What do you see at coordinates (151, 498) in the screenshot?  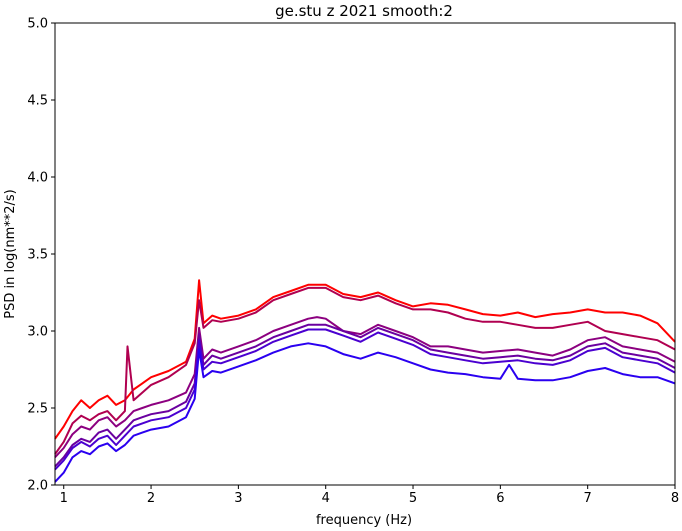 I see `x-tick-label: 2` at bounding box center [151, 498].